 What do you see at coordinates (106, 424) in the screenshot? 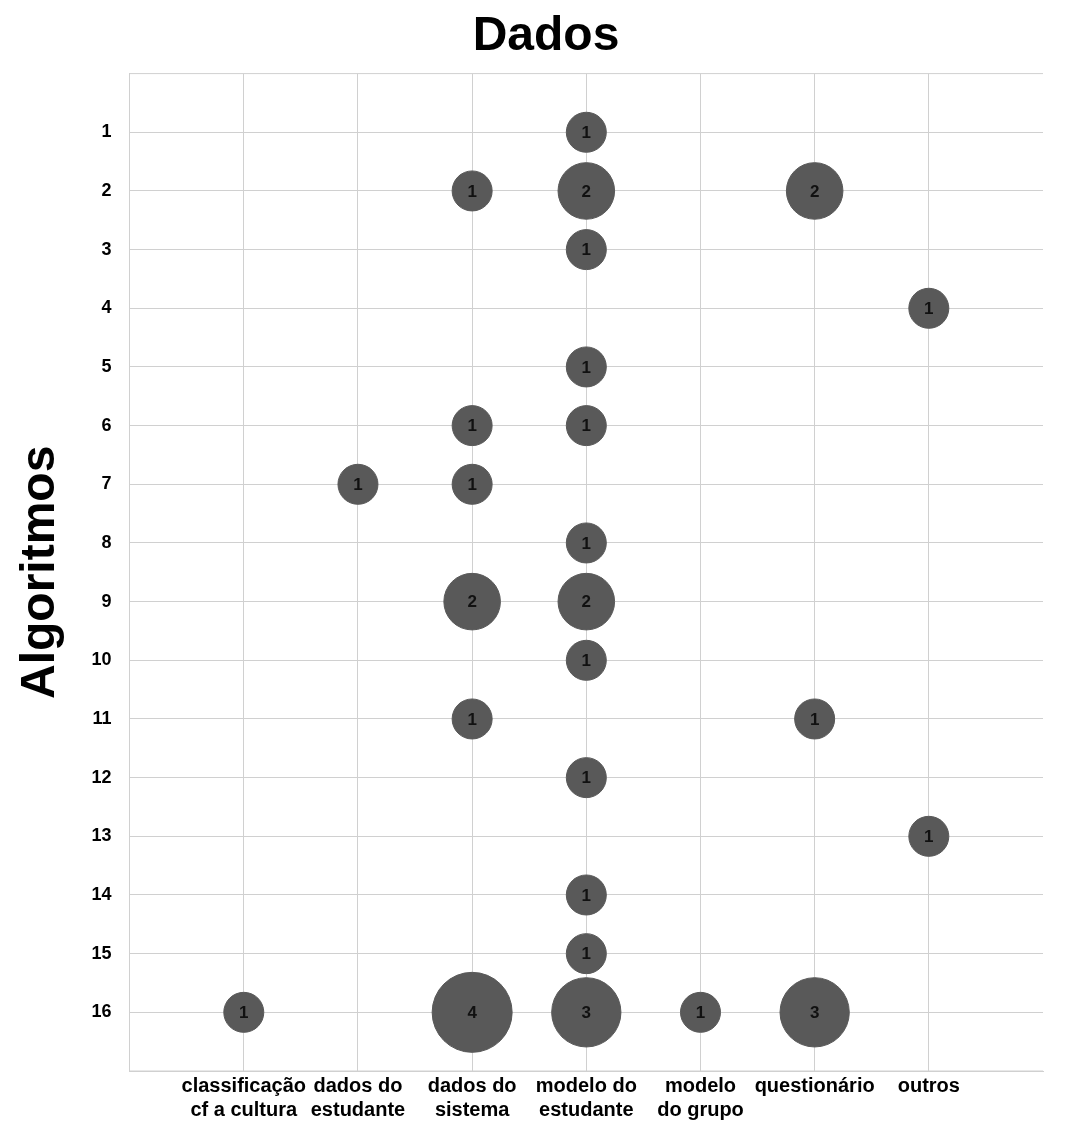
I see `y-tick-label: 6` at bounding box center [106, 424].